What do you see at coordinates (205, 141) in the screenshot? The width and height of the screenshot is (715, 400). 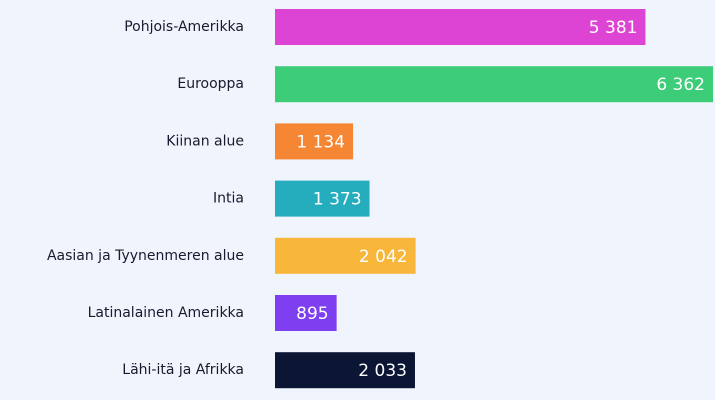 I see `category-label: Kiinan alue` at bounding box center [205, 141].